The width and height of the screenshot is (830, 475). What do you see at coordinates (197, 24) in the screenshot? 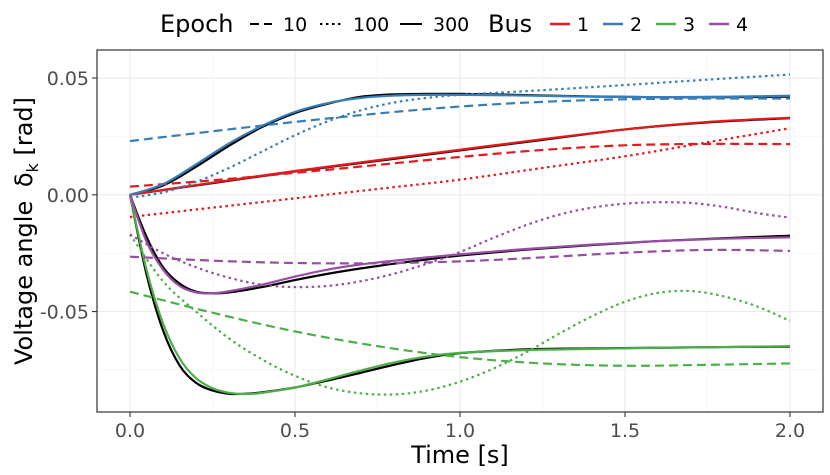
I see `legend-epoch-title: Epoch` at bounding box center [197, 24].